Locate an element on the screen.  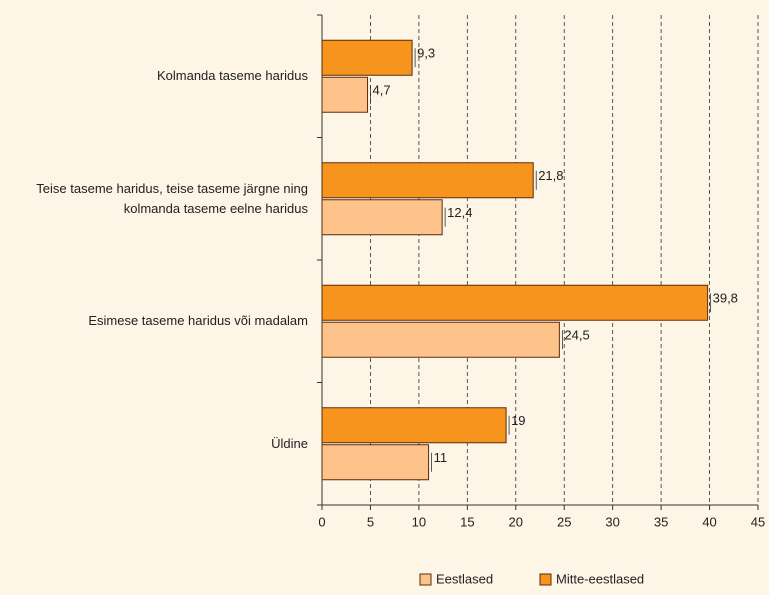
x-tick-label: 15 is located at coordinates (467, 521).